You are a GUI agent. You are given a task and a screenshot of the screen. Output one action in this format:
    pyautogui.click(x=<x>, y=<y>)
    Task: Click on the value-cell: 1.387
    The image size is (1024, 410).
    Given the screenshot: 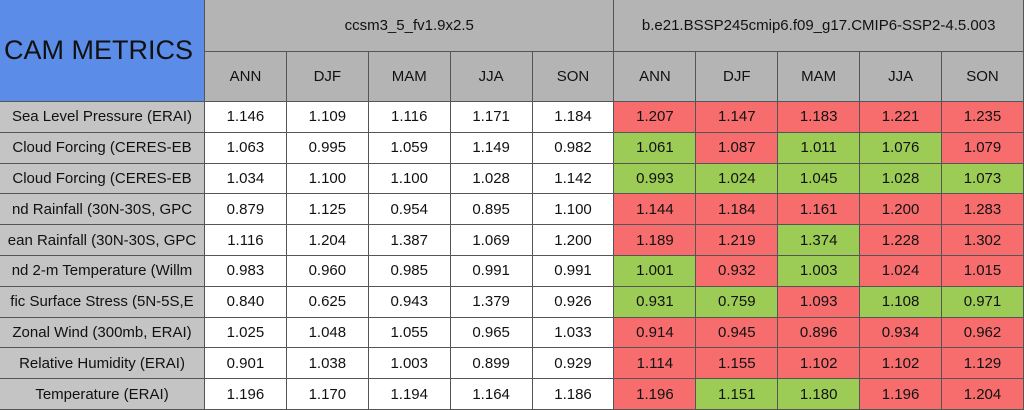 What is the action you would take?
    pyautogui.click(x=409, y=240)
    